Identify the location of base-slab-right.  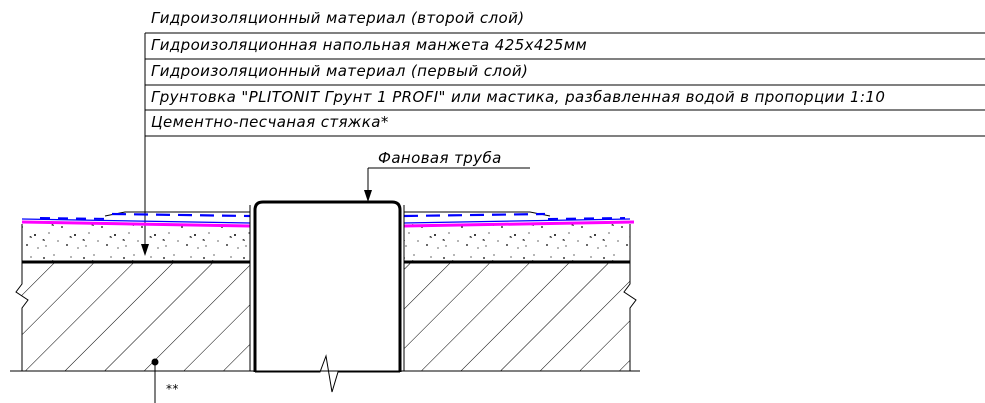
(520, 316).